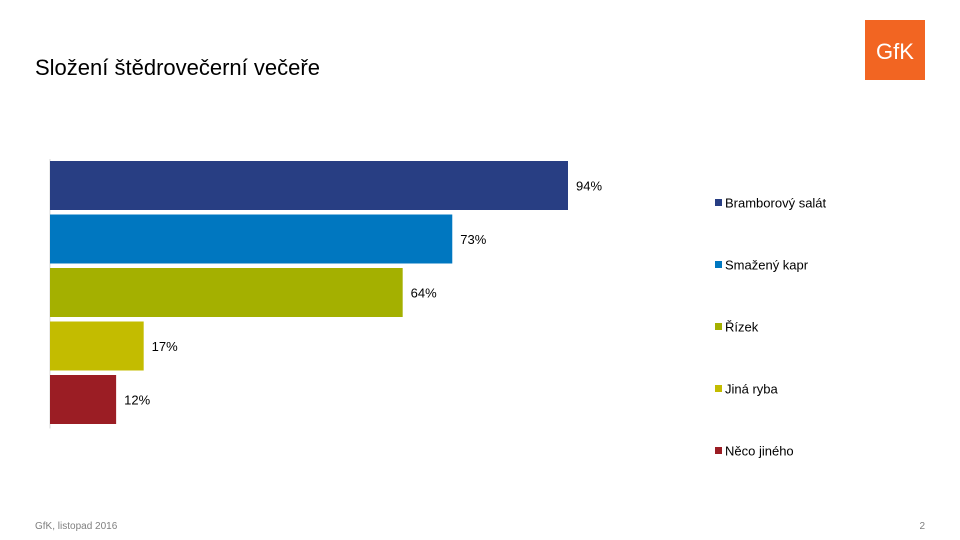 This screenshot has width=960, height=540. Describe the element at coordinates (922, 526) in the screenshot. I see `page-number: 2` at that location.